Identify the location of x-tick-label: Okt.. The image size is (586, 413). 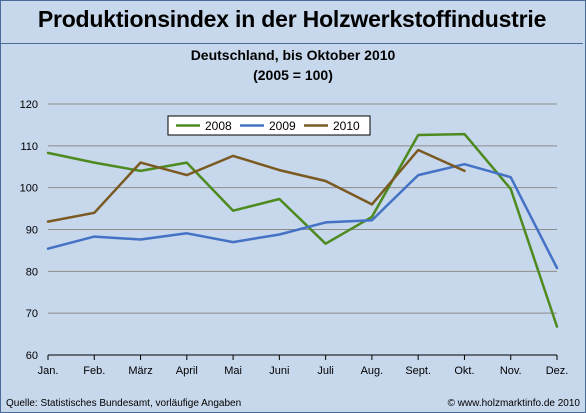
(464, 371).